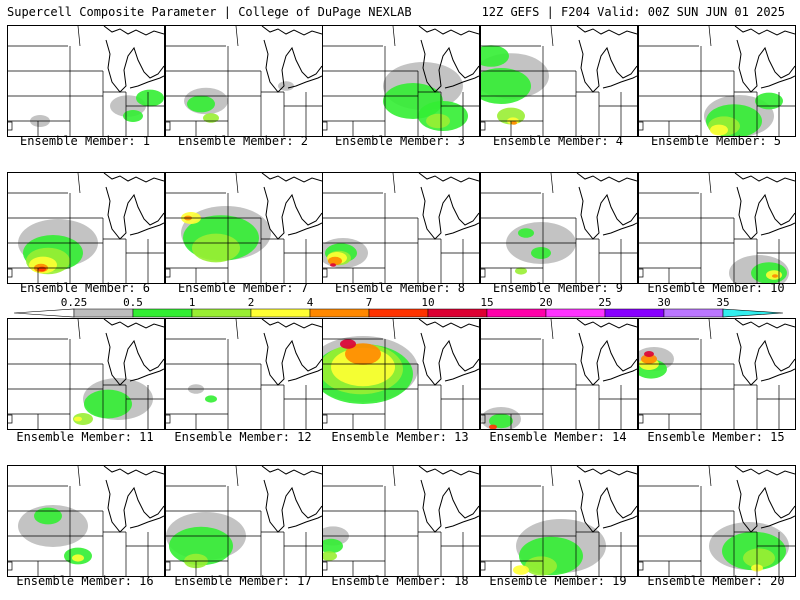 The height and width of the screenshot is (600, 800). What do you see at coordinates (663, 302) in the screenshot?
I see `legend-tick-label: 30` at bounding box center [663, 302].